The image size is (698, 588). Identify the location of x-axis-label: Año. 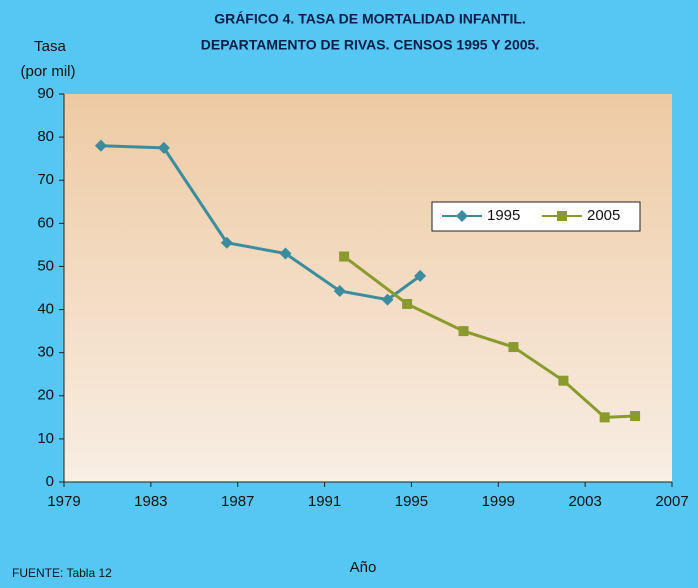
(363, 567).